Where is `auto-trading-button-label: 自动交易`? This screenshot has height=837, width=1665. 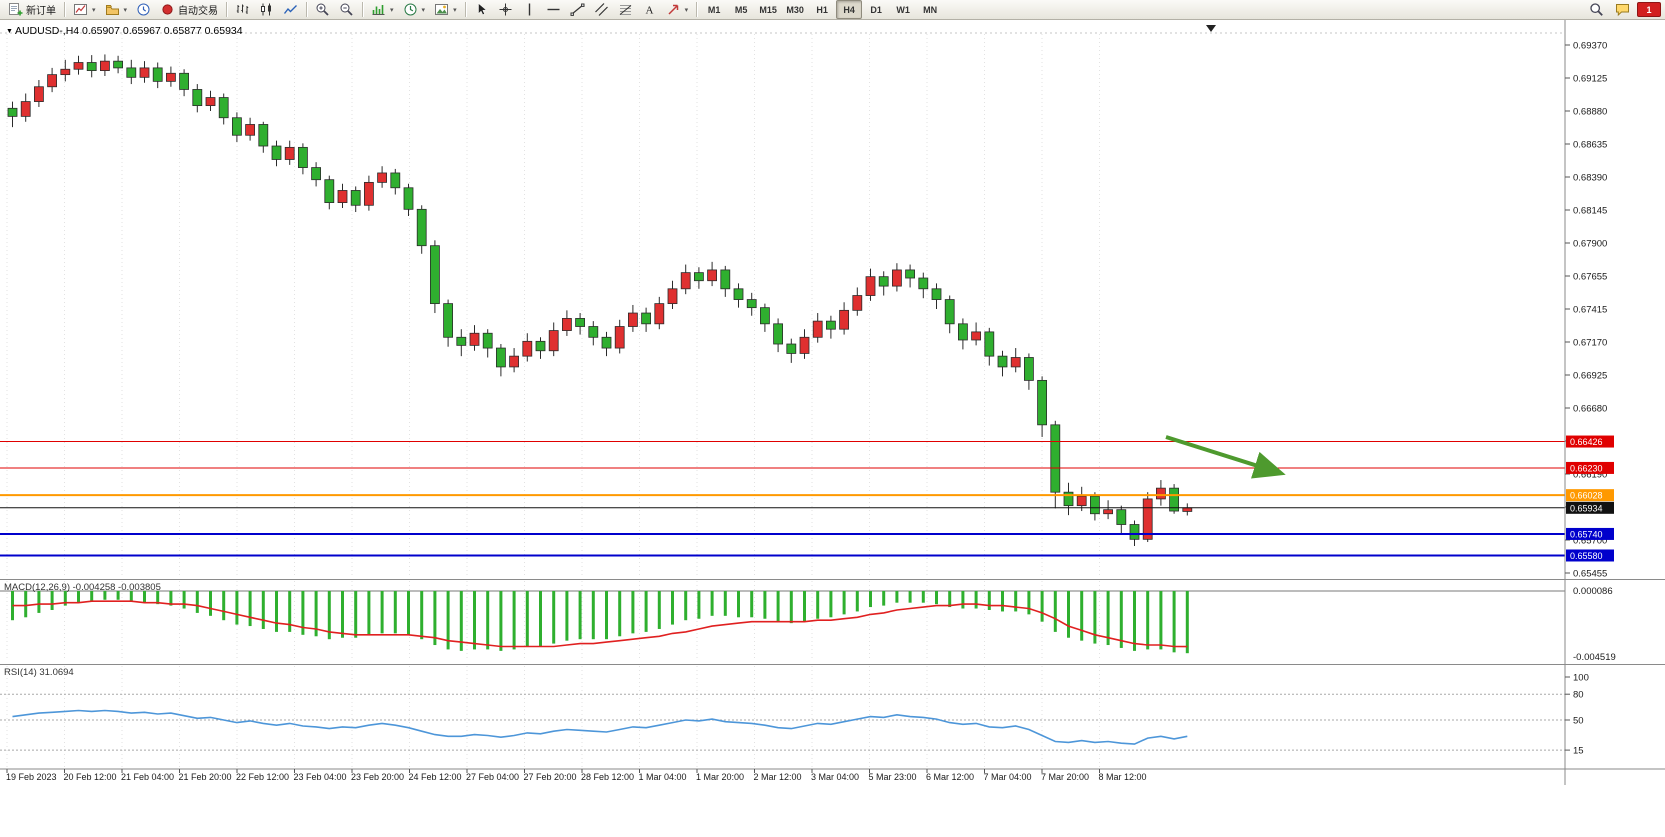
auto-trading-button-label: 自动交易 is located at coordinates (198, 11).